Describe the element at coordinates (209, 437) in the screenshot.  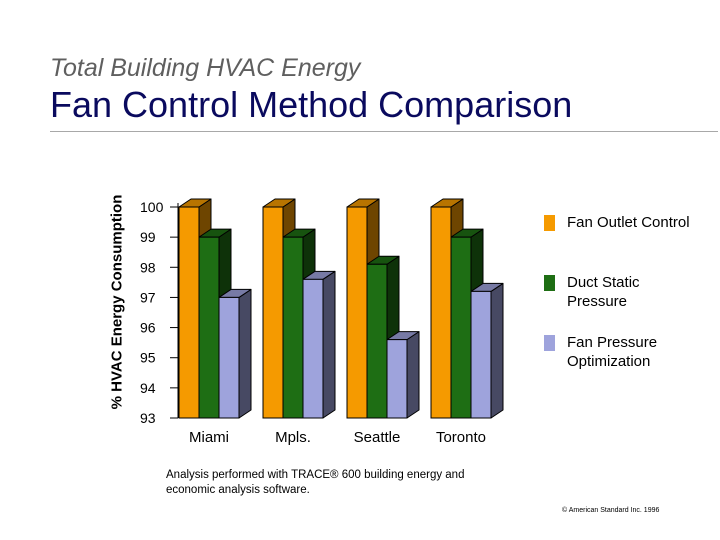
I see `x-category-label-miami: Miami` at that location.